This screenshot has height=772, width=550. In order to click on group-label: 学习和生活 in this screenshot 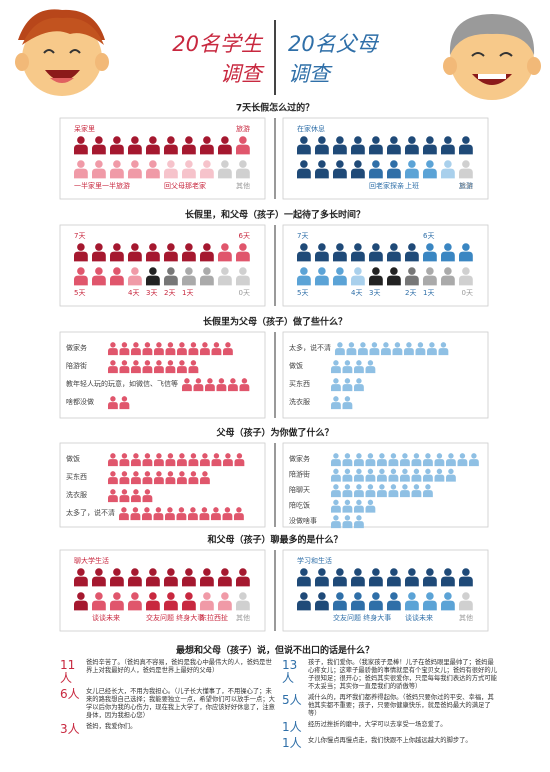, I will do `click(314, 560)`.